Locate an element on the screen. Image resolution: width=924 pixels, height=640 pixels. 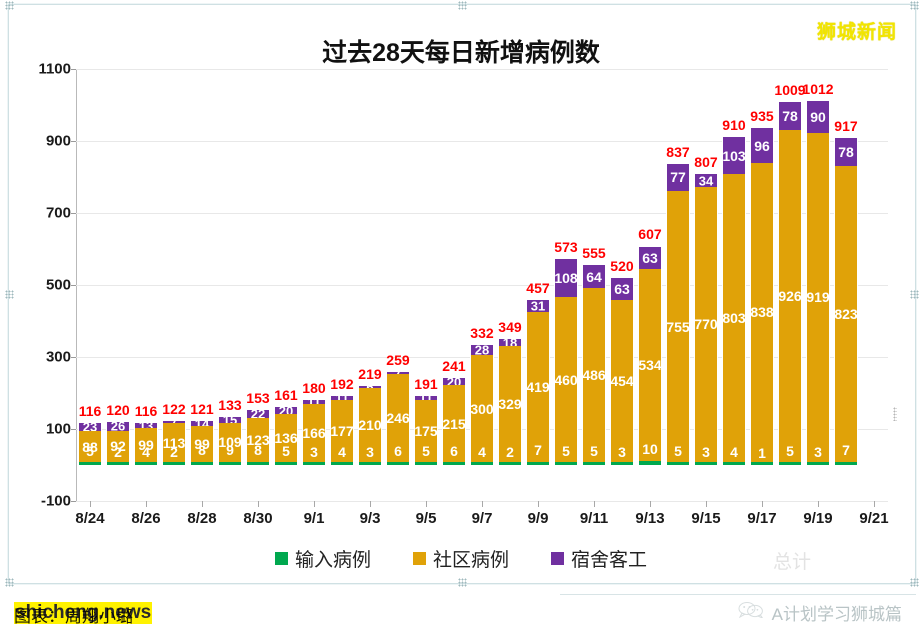
bar-column: 11 175 5 191 is located at coordinates (426, 420).